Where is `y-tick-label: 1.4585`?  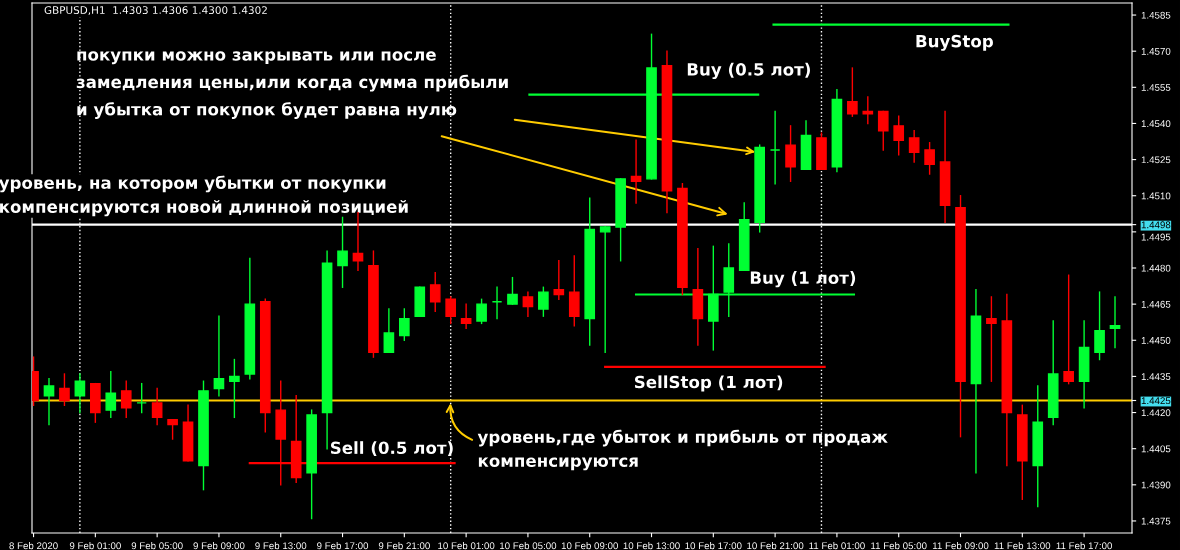
y-tick-label: 1.4585 is located at coordinates (1156, 15).